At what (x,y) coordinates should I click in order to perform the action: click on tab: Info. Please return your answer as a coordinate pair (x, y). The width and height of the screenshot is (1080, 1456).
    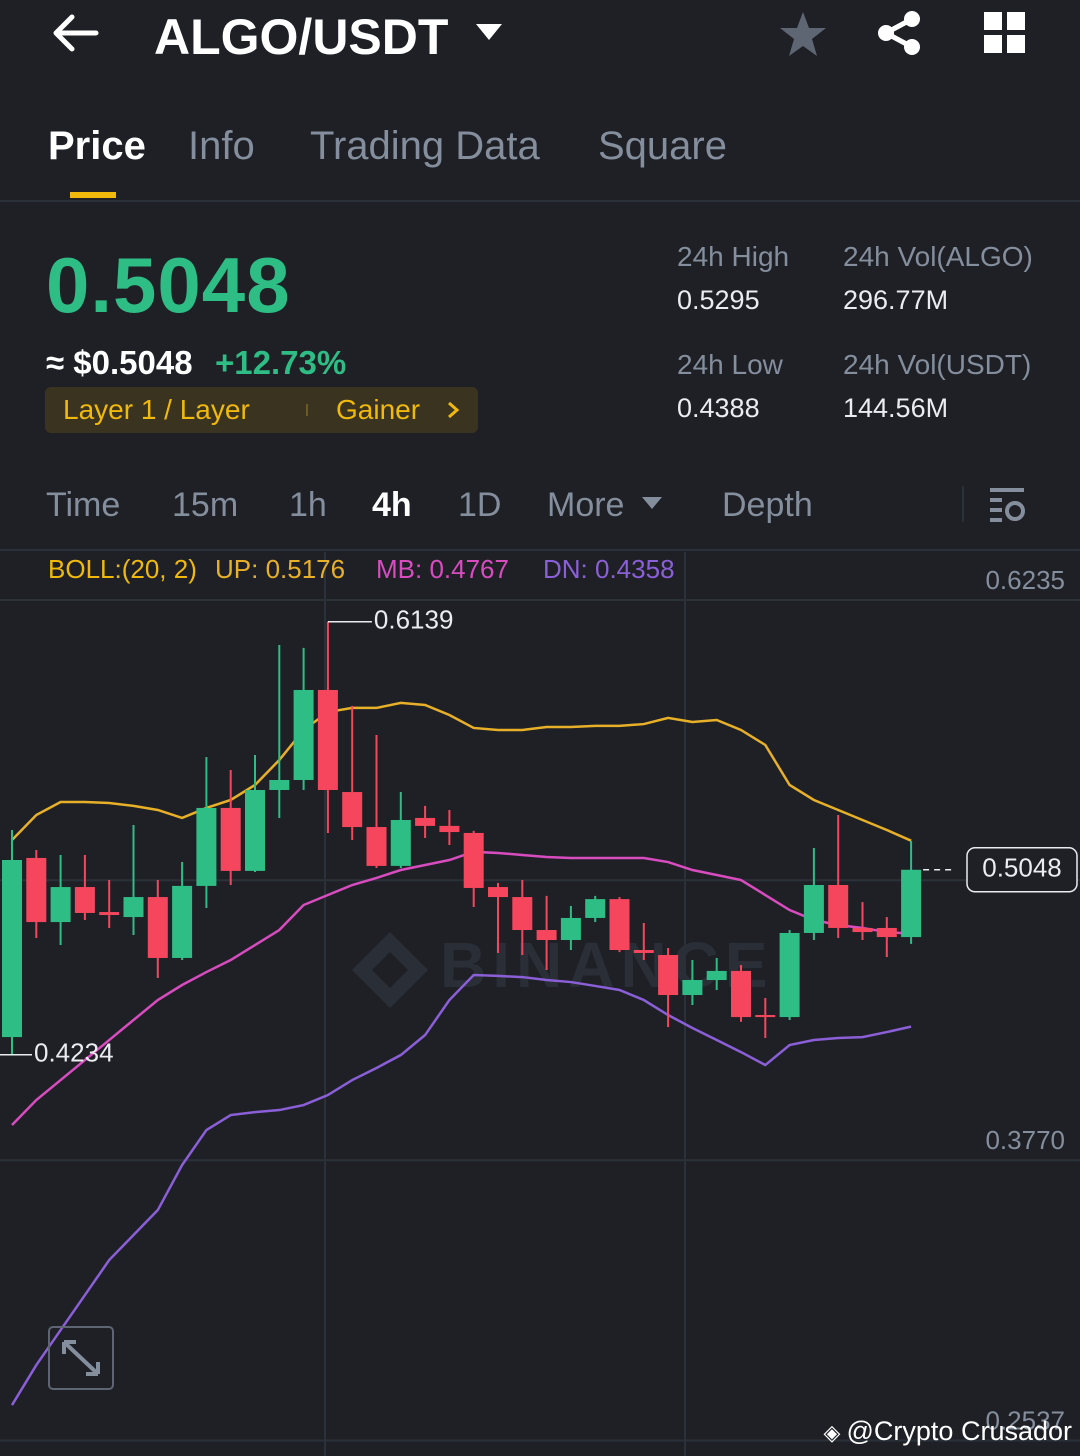
    Looking at the image, I should click on (221, 146).